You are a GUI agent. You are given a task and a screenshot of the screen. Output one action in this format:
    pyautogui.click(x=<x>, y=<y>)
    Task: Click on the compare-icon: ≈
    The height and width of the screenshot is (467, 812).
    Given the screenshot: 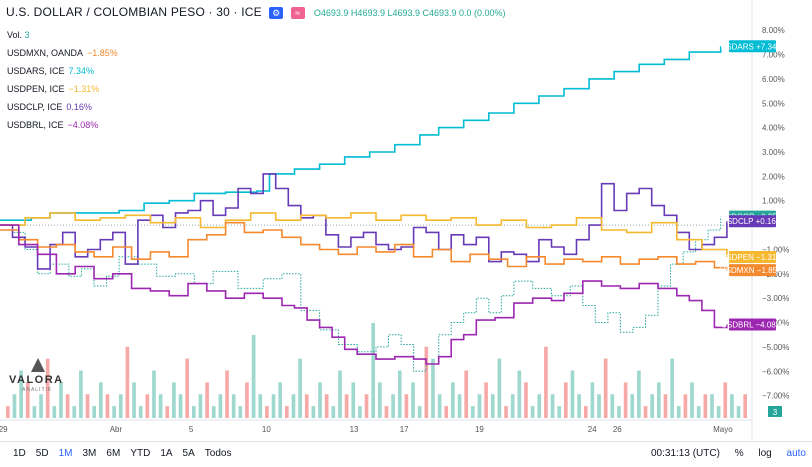 What is the action you would take?
    pyautogui.click(x=297, y=12)
    